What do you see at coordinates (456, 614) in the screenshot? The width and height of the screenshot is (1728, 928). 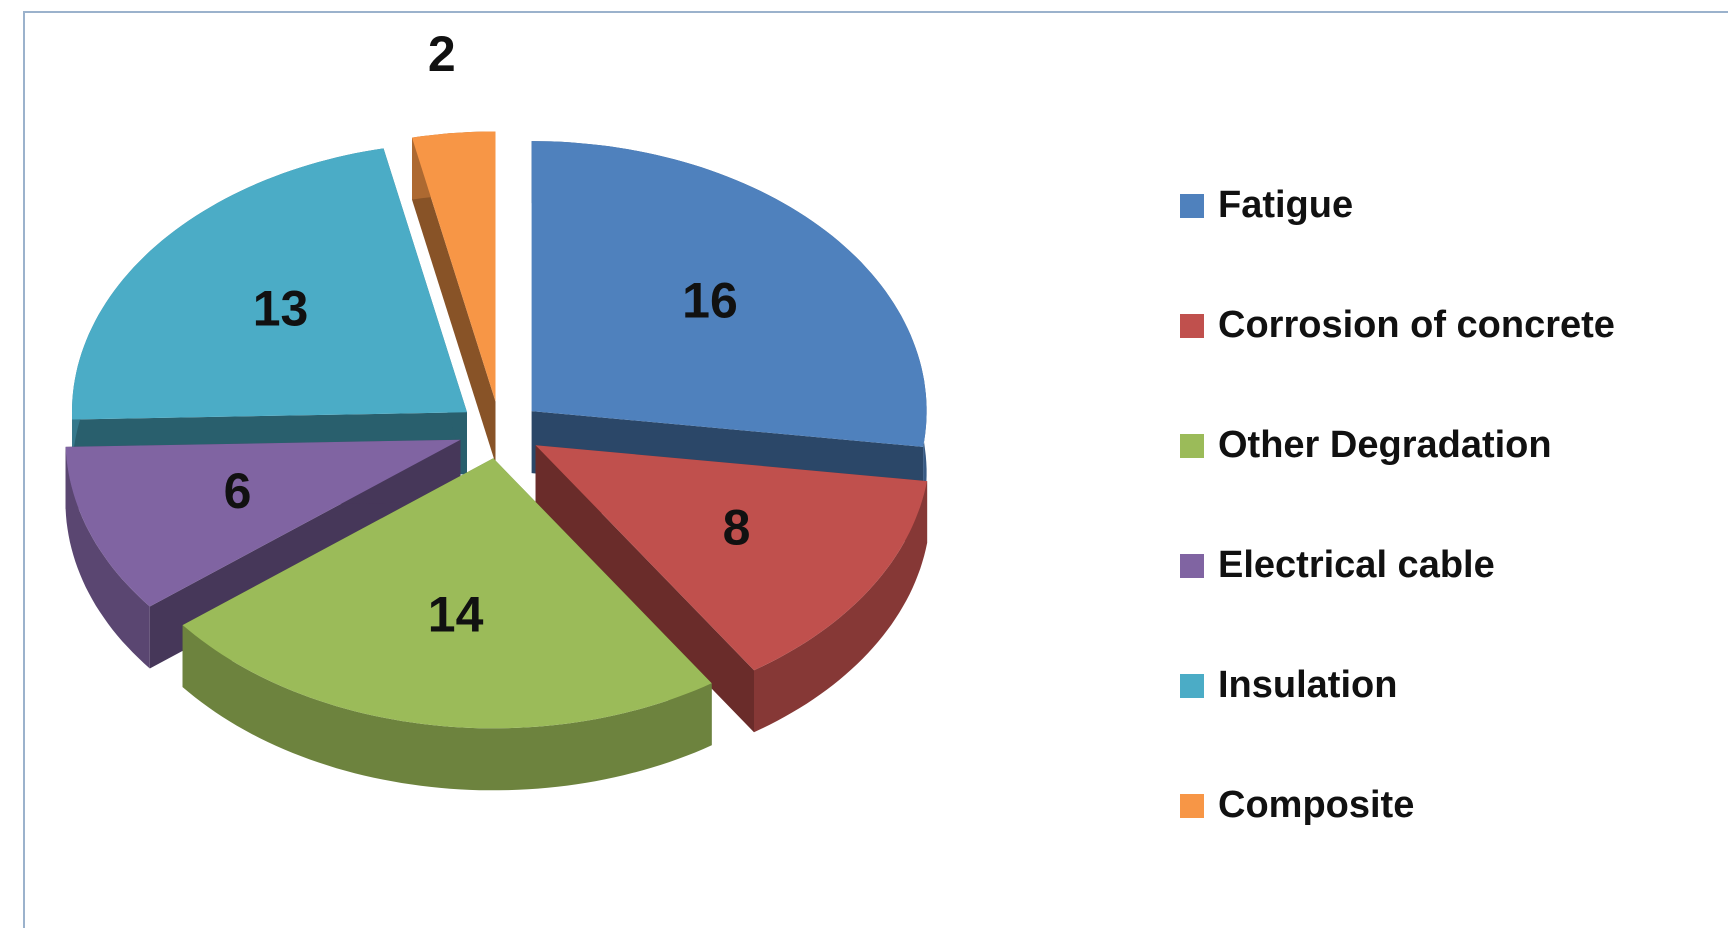 I see `data-label: 14` at bounding box center [456, 614].